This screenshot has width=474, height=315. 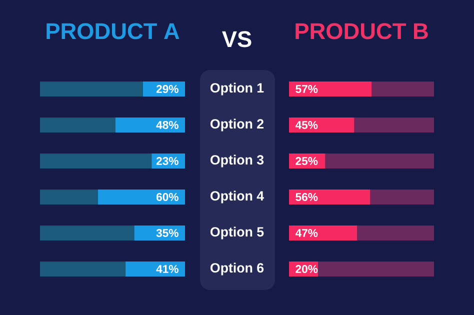 What do you see at coordinates (237, 197) in the screenshot?
I see `y-tick-label: Option 4` at bounding box center [237, 197].